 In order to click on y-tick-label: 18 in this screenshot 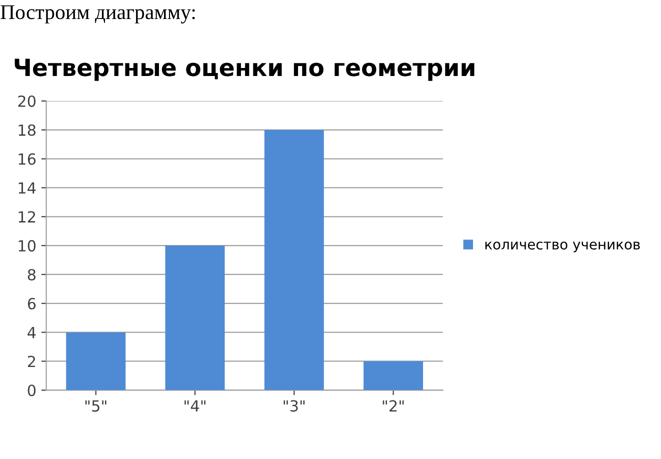, I will do `click(27, 130)`.